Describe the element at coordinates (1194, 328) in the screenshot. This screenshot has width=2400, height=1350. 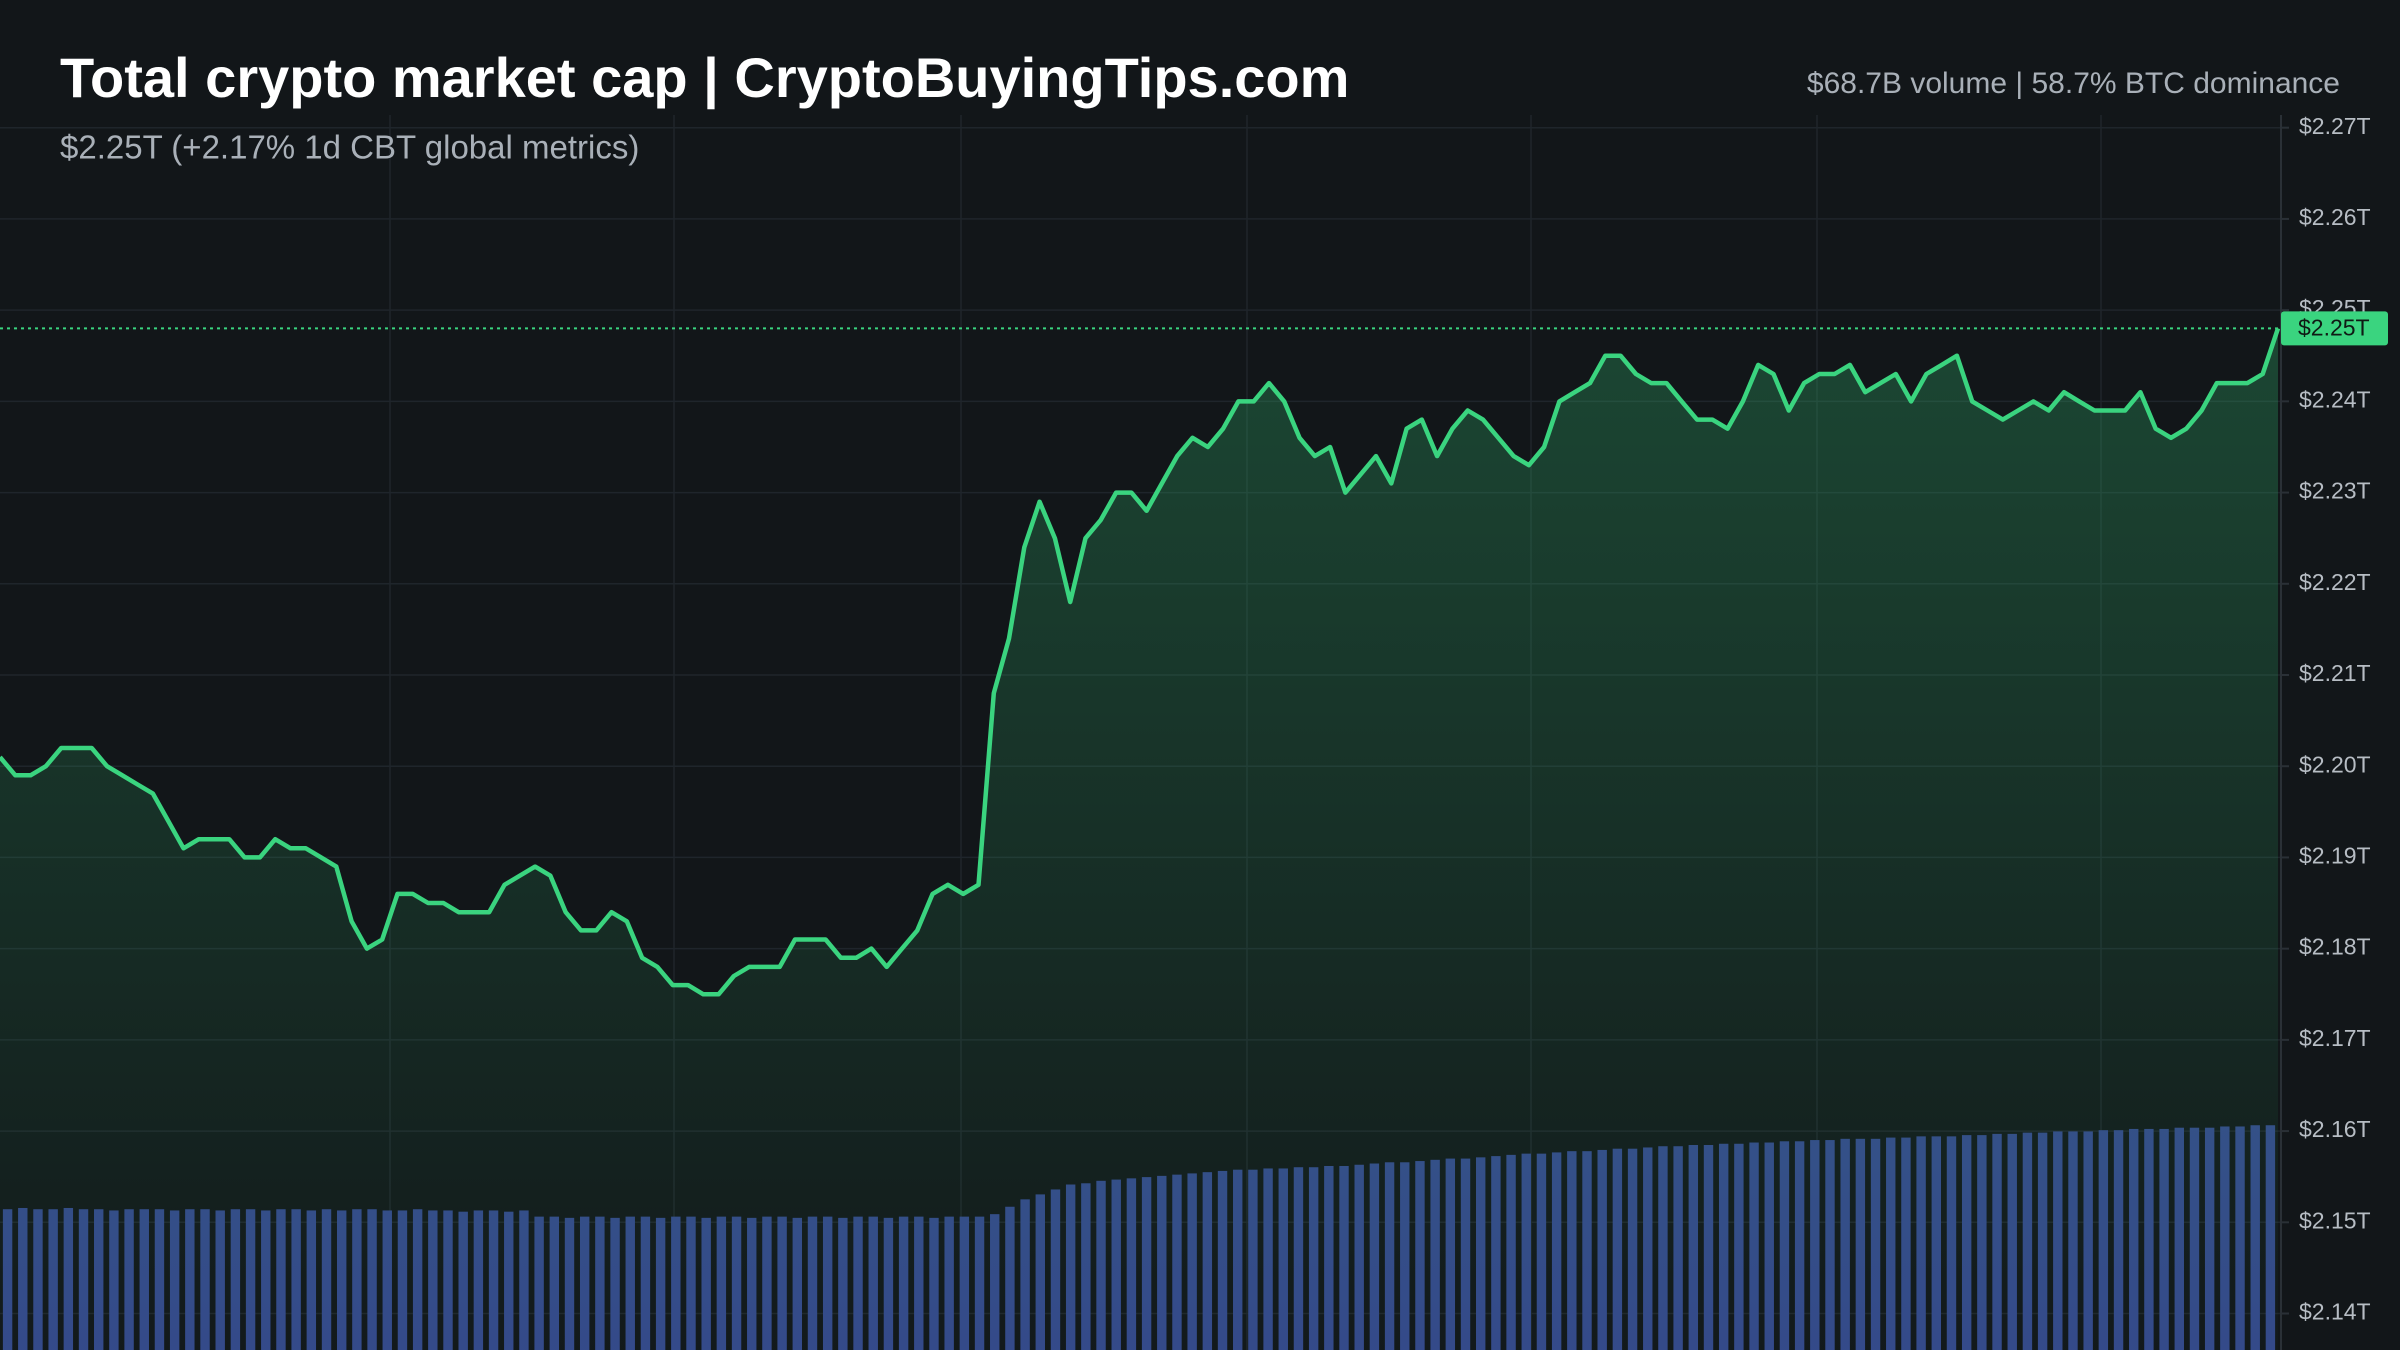
I see `price-tag: $2.25T` at that location.